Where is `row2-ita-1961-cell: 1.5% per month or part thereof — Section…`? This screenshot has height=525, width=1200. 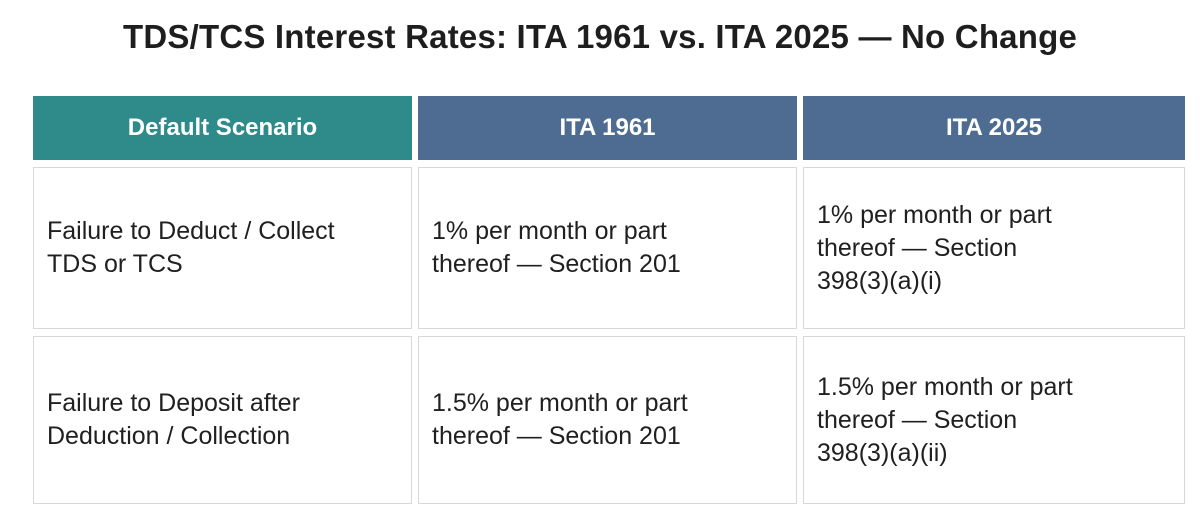 row2-ita-1961-cell: 1.5% per month or part thereof — Section… is located at coordinates (607, 420).